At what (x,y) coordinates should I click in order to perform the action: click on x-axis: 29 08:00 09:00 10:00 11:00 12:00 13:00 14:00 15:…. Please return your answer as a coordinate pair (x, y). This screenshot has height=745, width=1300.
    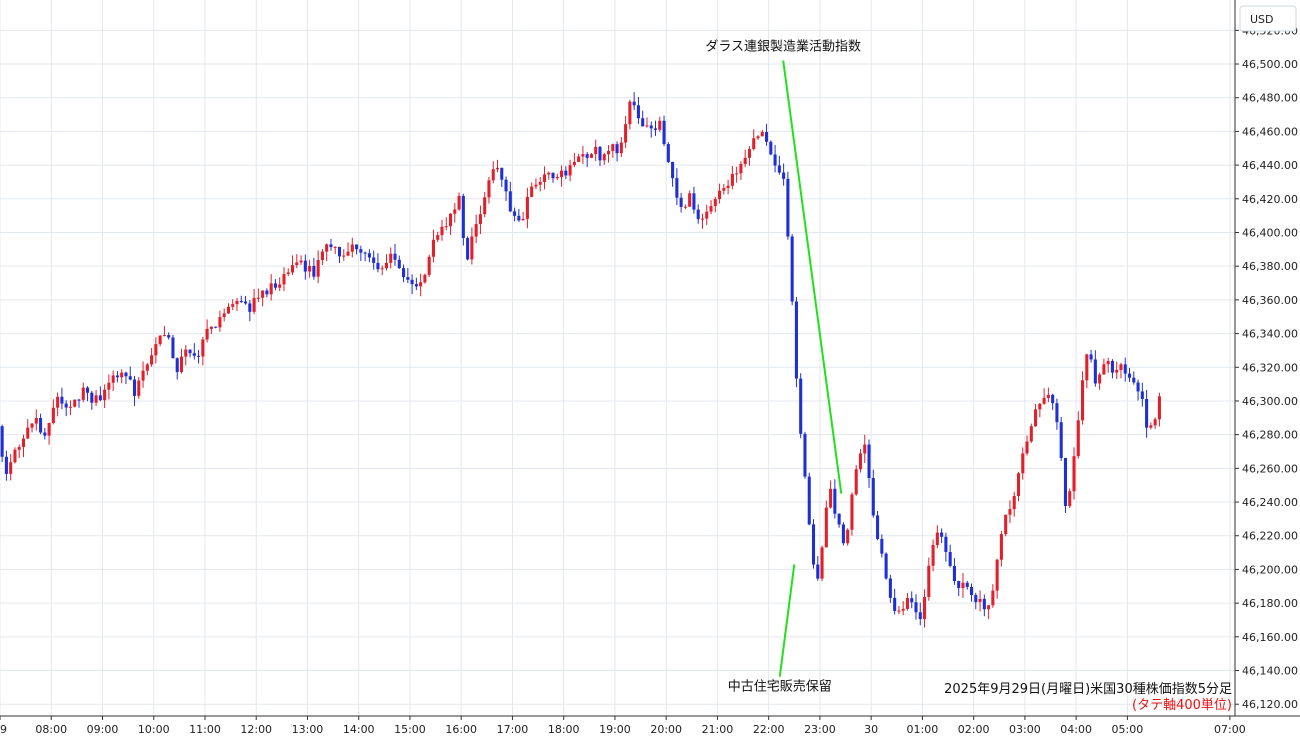
    Looking at the image, I should click on (623, 726).